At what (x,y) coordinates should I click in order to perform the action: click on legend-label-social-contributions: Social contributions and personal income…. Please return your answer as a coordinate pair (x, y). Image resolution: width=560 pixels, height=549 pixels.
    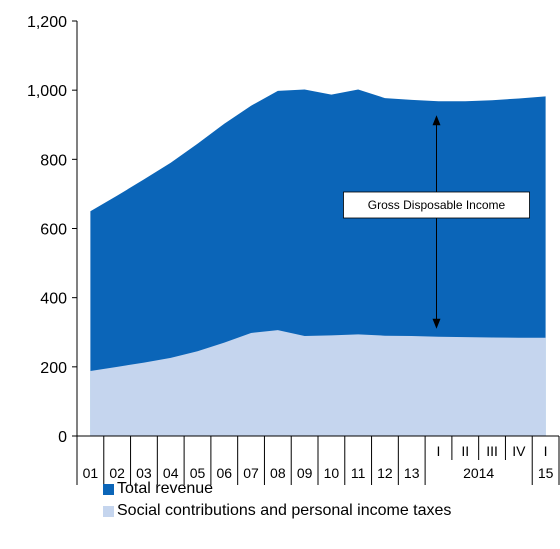
    Looking at the image, I should click on (284, 510).